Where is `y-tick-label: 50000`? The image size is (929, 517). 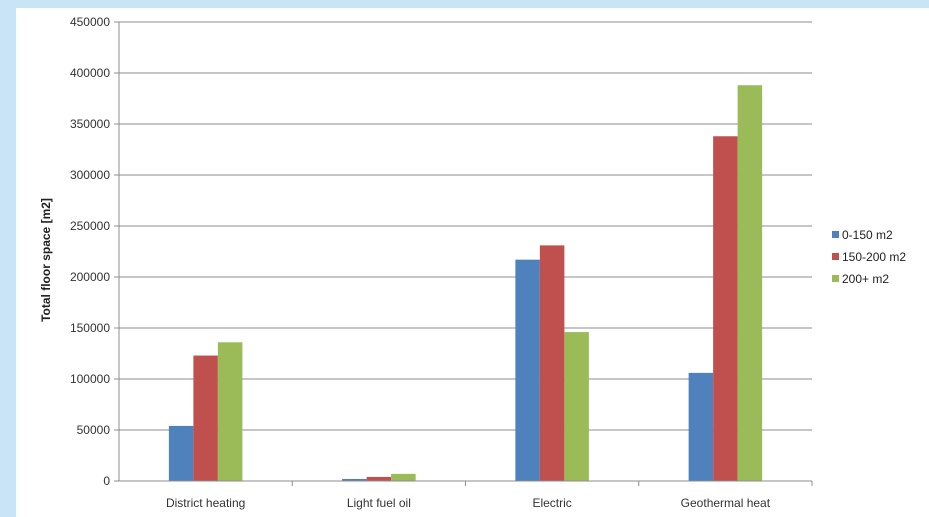
y-tick-label: 50000 is located at coordinates (94, 430).